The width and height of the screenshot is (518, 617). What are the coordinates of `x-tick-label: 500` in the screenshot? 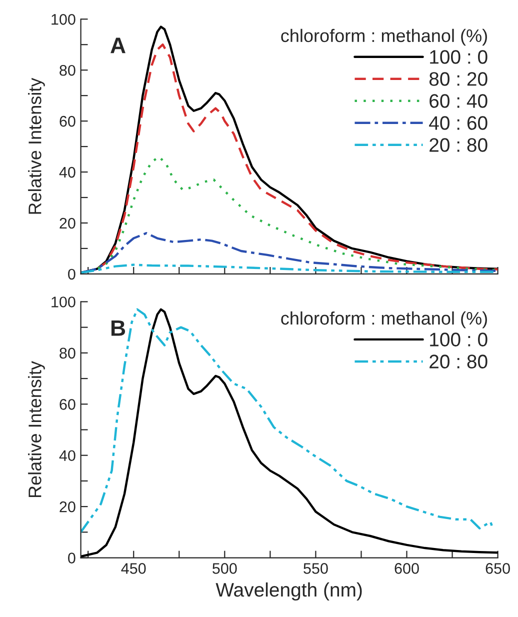 It's located at (224, 568).